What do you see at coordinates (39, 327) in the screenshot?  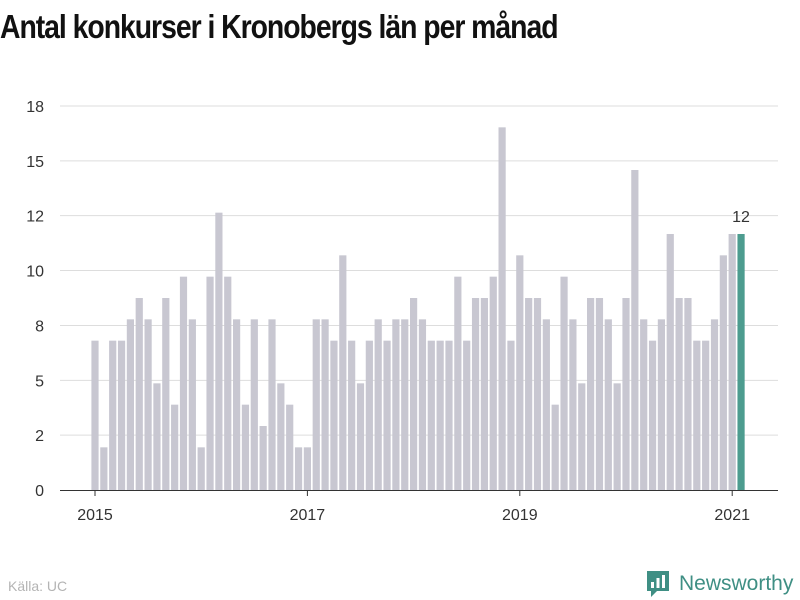 I see `y-tick-label: 8` at bounding box center [39, 327].